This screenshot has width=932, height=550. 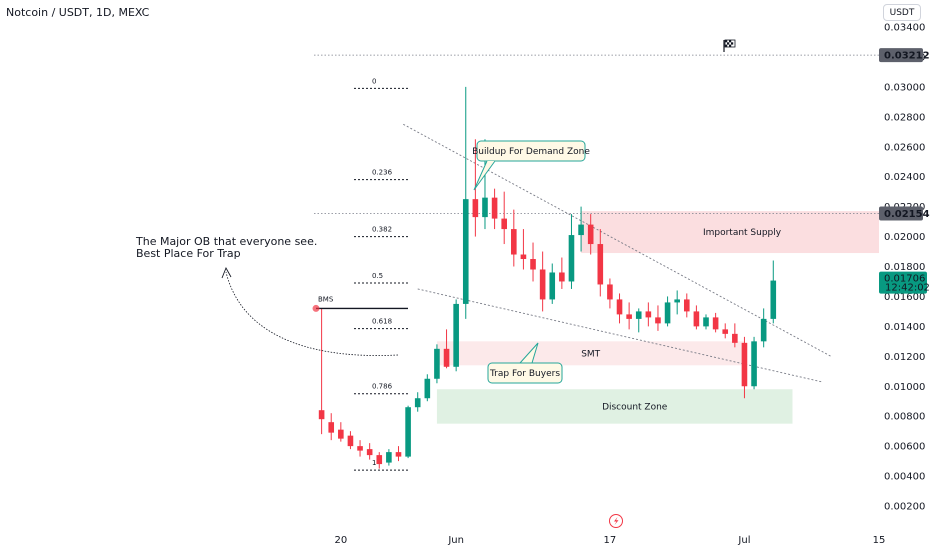 I want to click on y-tick-label: 0.01800, so click(x=904, y=267).